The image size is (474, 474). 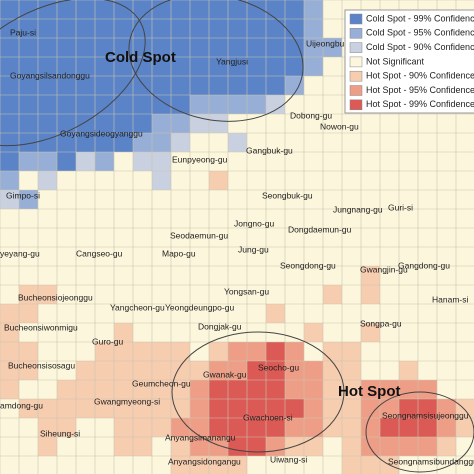 I want to click on legend-label: Not Significant, so click(x=395, y=61).